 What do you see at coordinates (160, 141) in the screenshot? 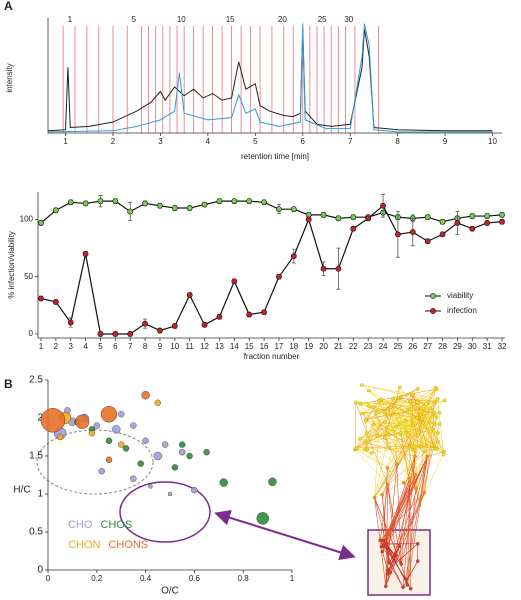
I see `x-tick-label: 3` at bounding box center [160, 141].